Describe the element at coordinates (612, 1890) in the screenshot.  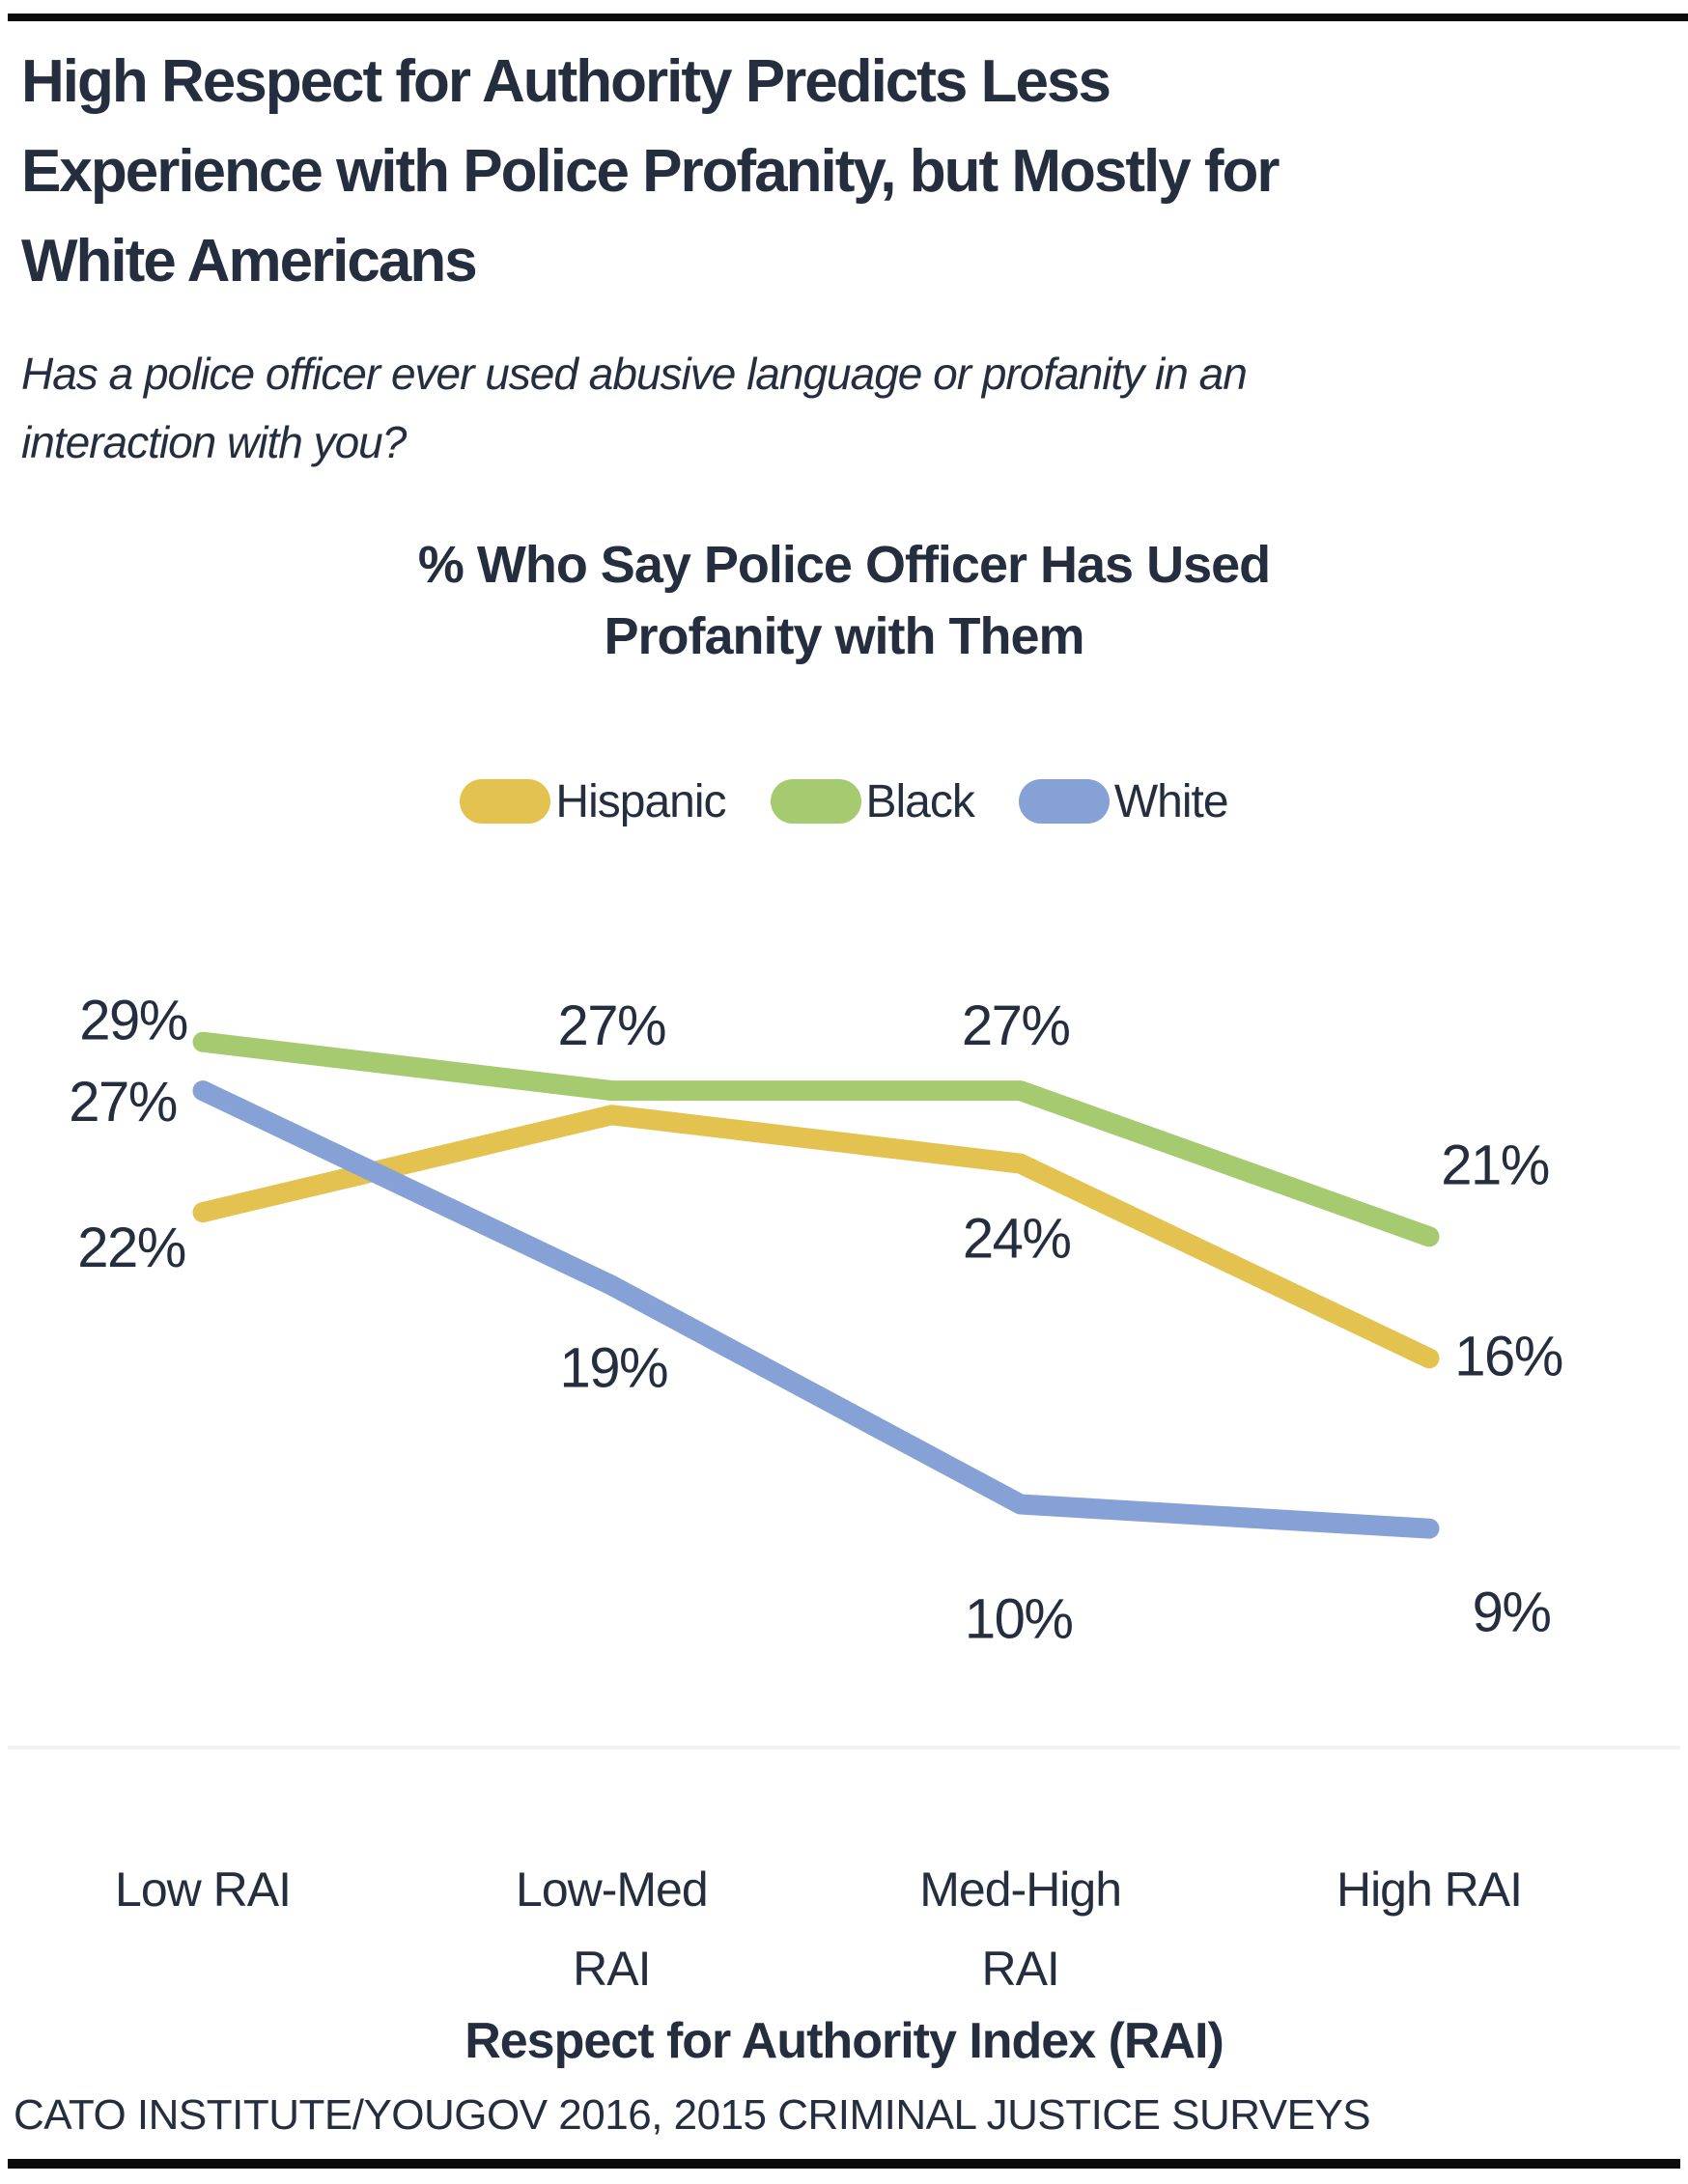
I see `x-tick-line: Low-Med` at that location.